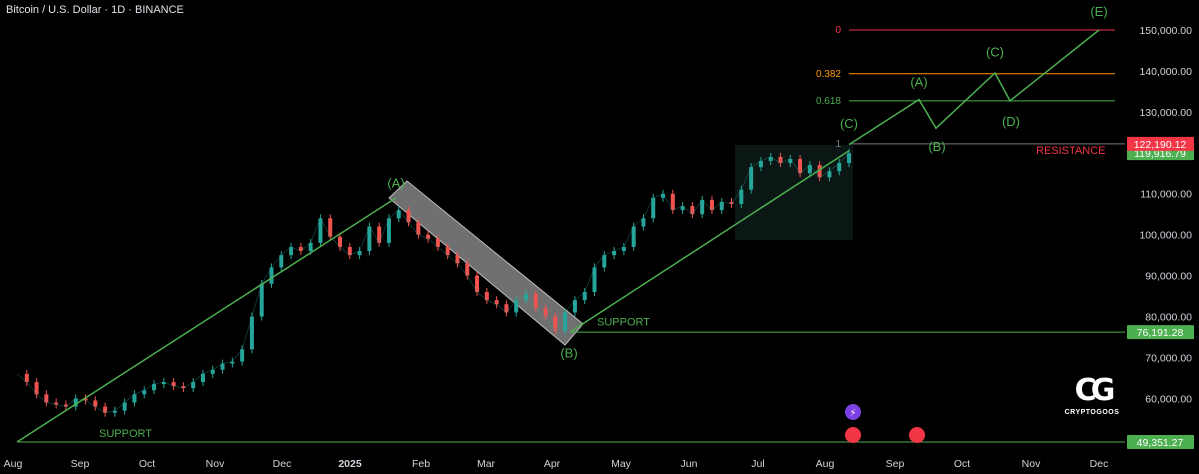  I want to click on us-flag-event-icon, so click(853, 435).